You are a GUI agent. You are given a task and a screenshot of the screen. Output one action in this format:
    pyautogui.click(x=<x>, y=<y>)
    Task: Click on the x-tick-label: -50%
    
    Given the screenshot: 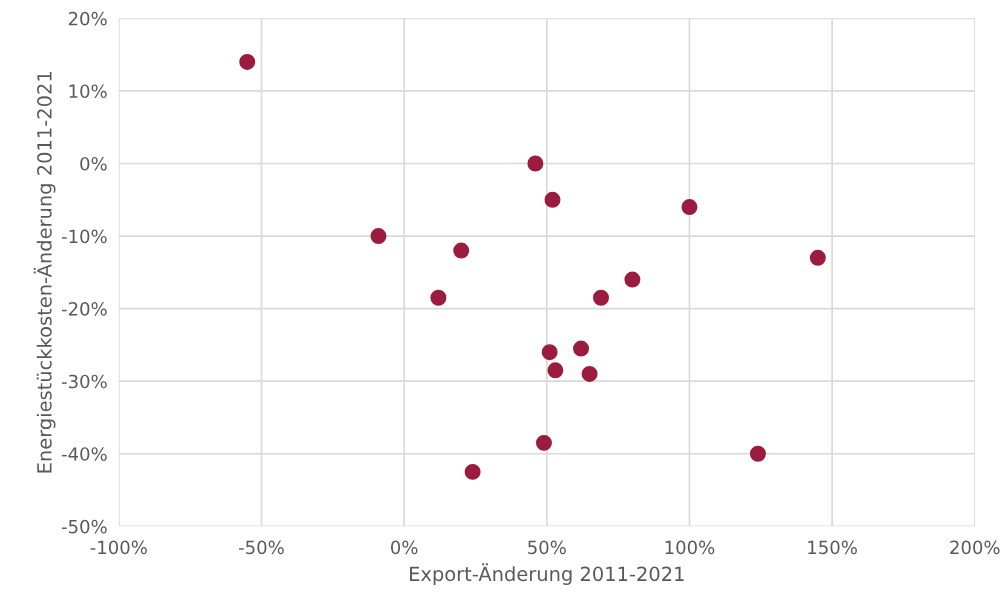 What is the action you would take?
    pyautogui.click(x=261, y=547)
    